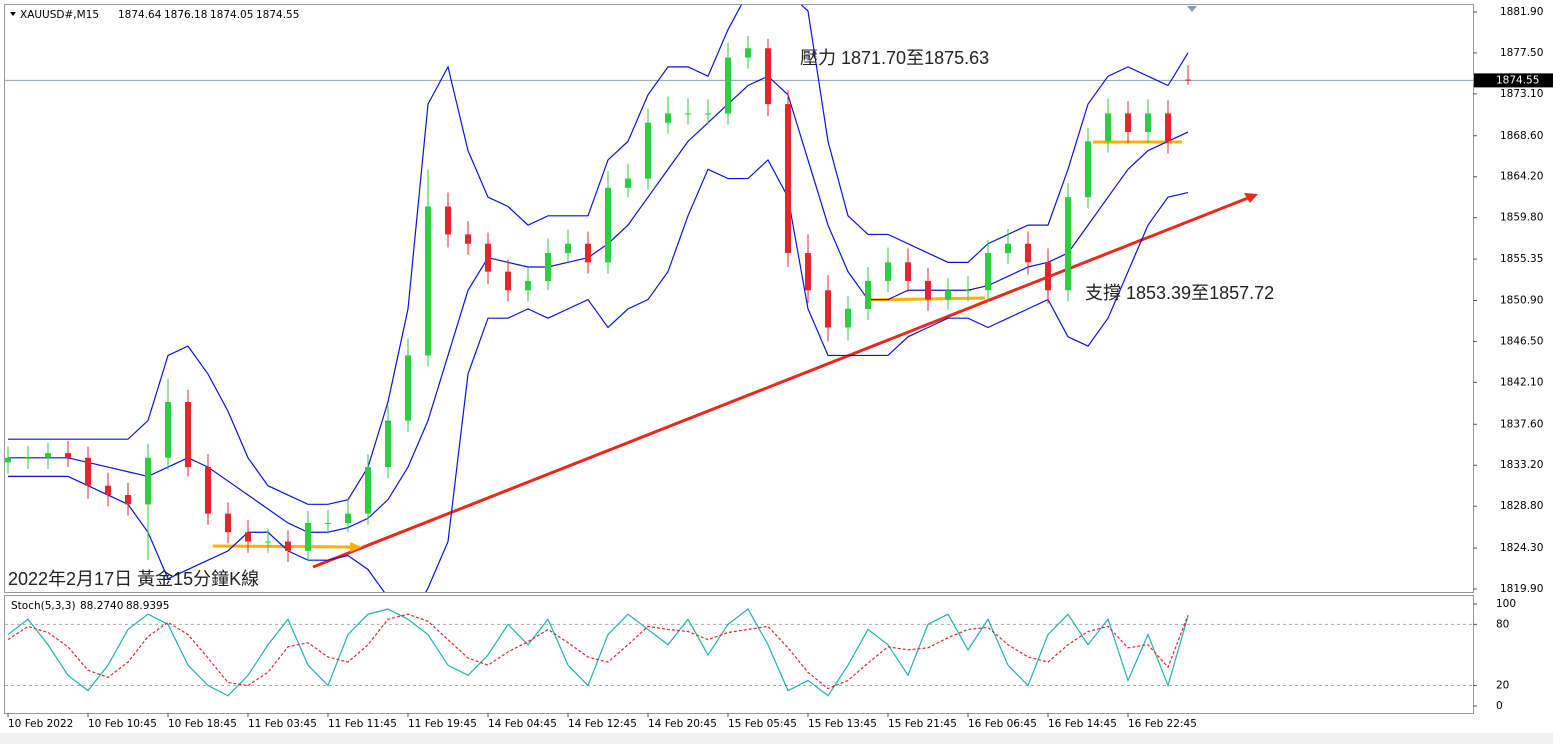 The height and width of the screenshot is (744, 1553). What do you see at coordinates (1521, 12) in the screenshot?
I see `y-tick-label: 1881.90` at bounding box center [1521, 12].